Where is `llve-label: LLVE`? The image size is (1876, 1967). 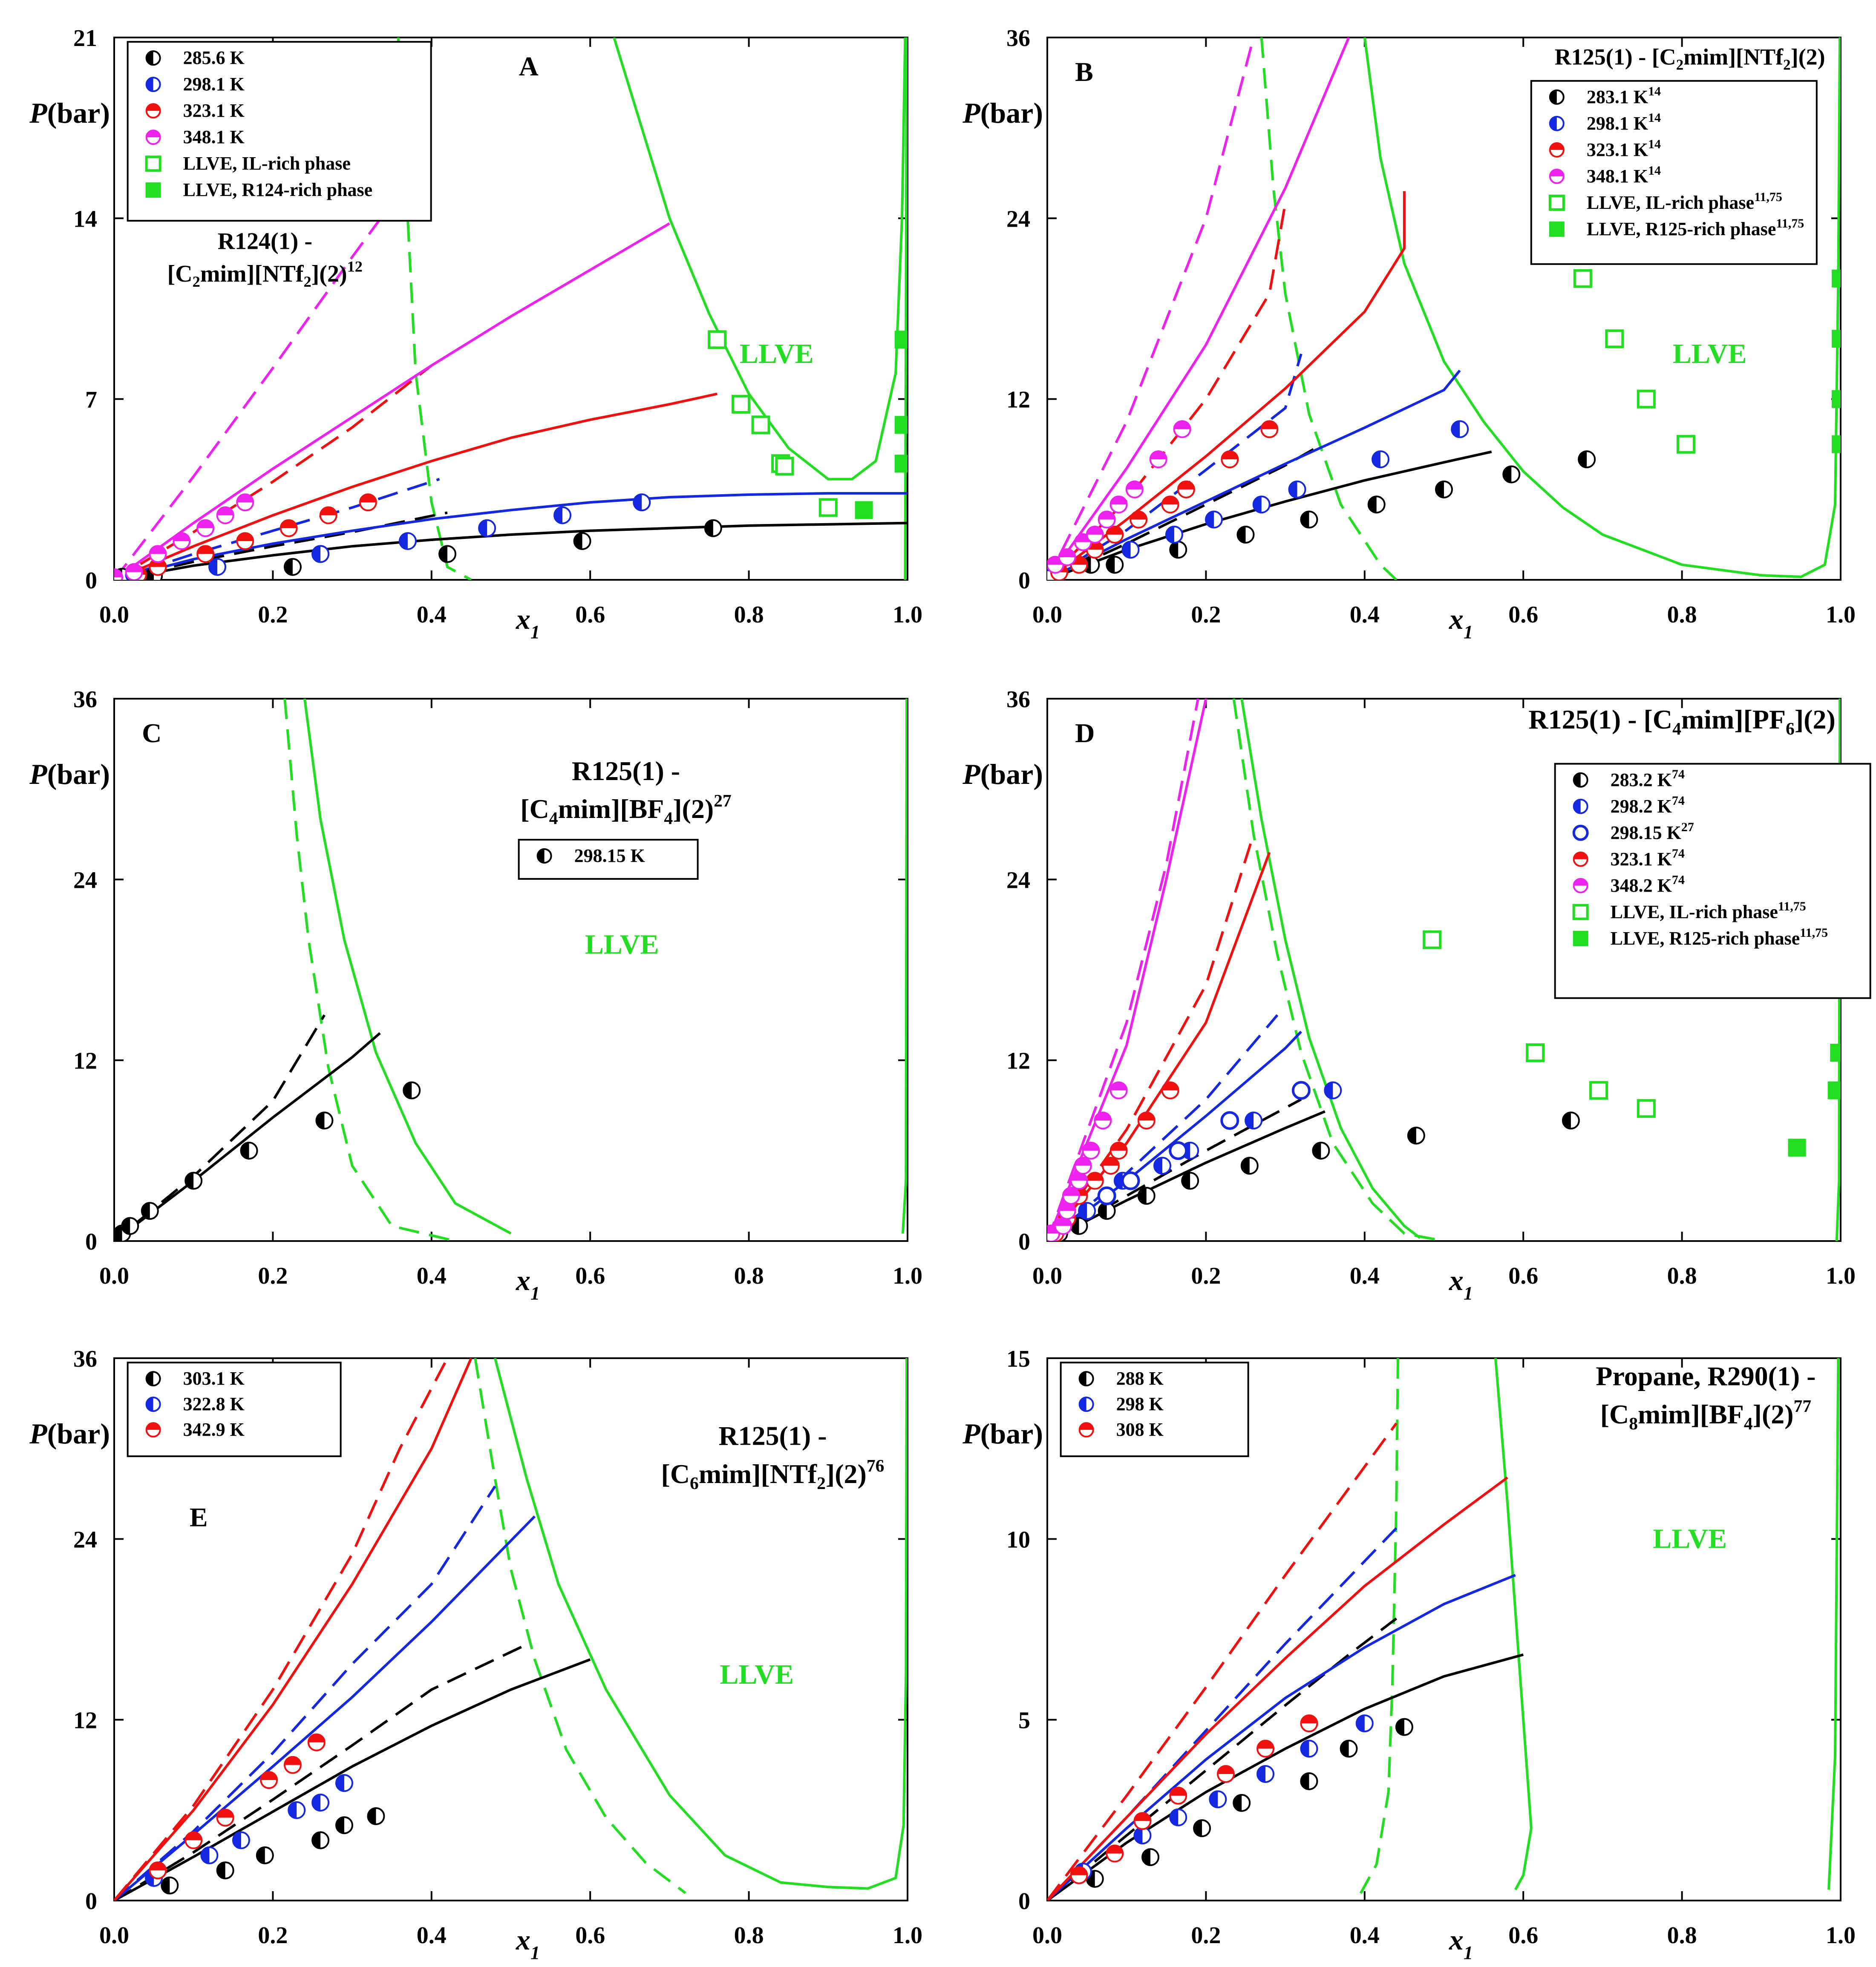 llve-label: LLVE is located at coordinates (1690, 1539).